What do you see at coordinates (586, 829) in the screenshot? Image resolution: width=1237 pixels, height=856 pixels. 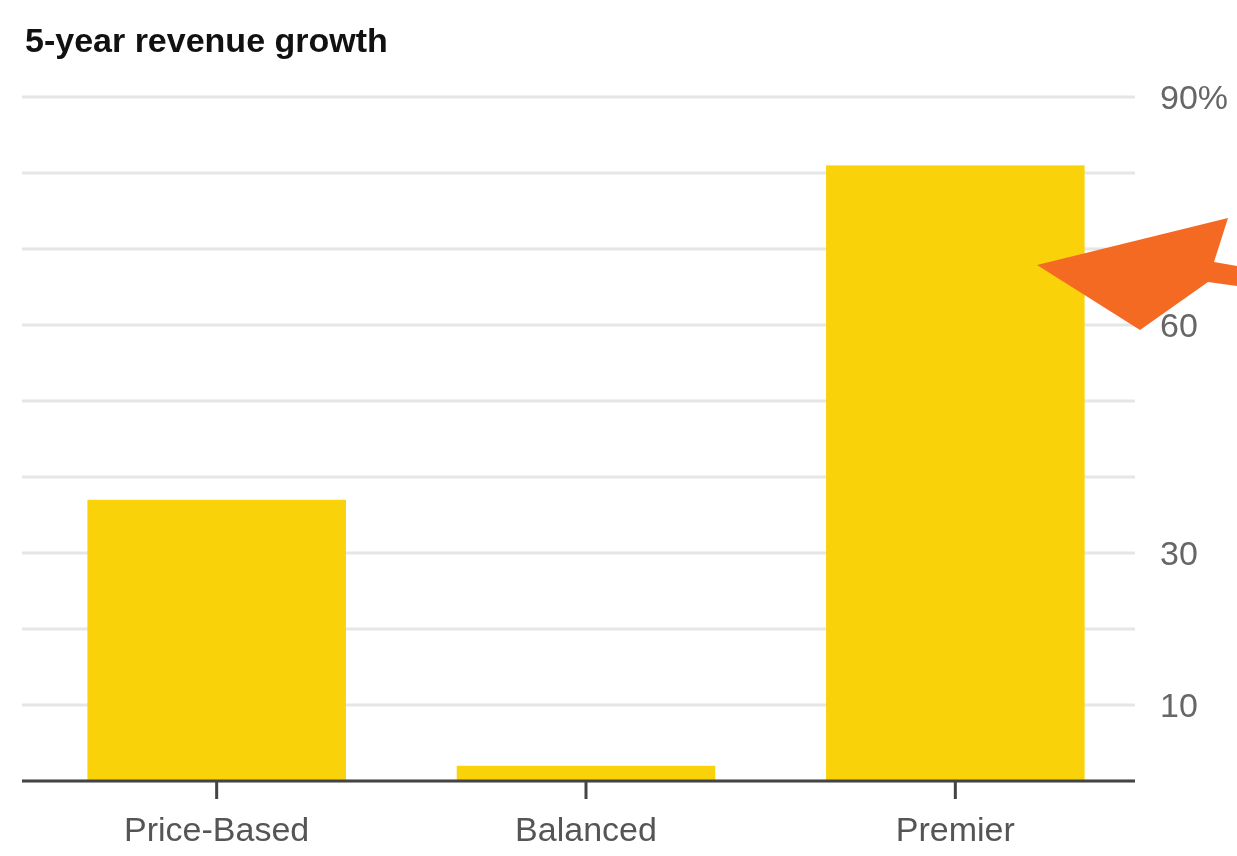 I see `x-tick-label: Balanced` at bounding box center [586, 829].